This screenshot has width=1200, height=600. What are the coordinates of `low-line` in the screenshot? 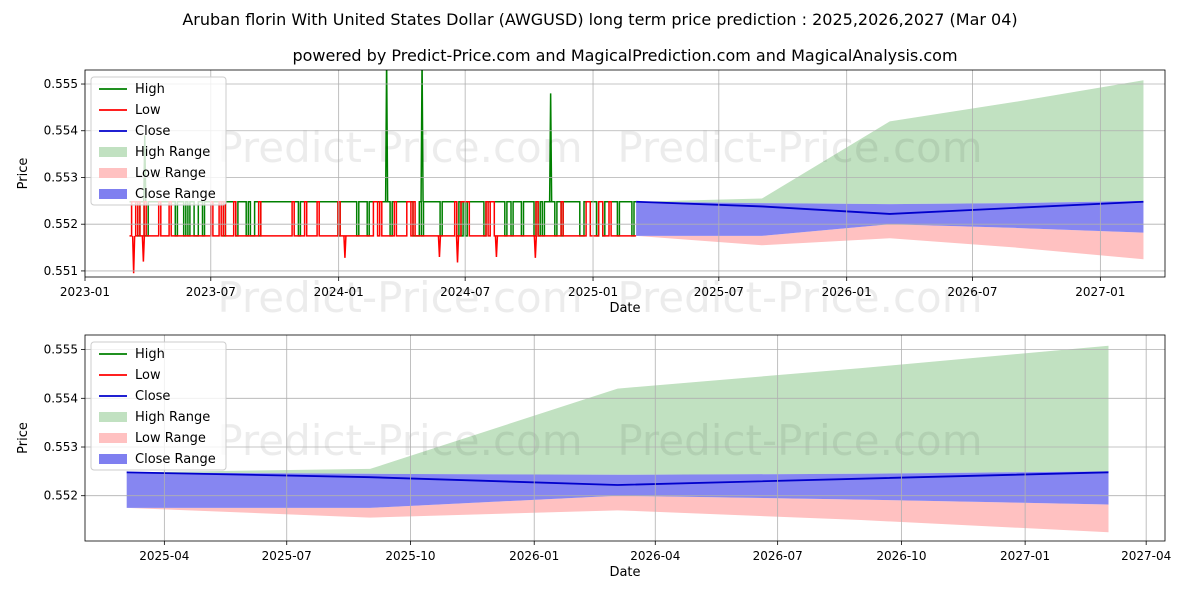 It's located at (383, 219).